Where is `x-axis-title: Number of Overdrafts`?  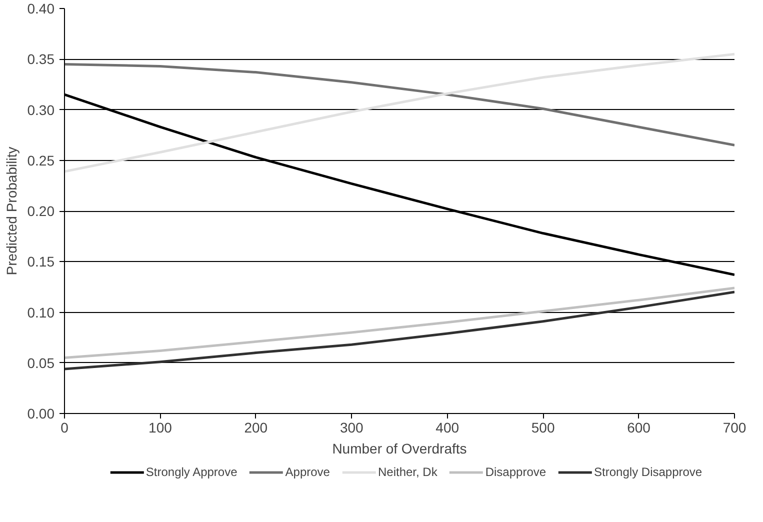
x-axis-title: Number of Overdrafts is located at coordinates (399, 448).